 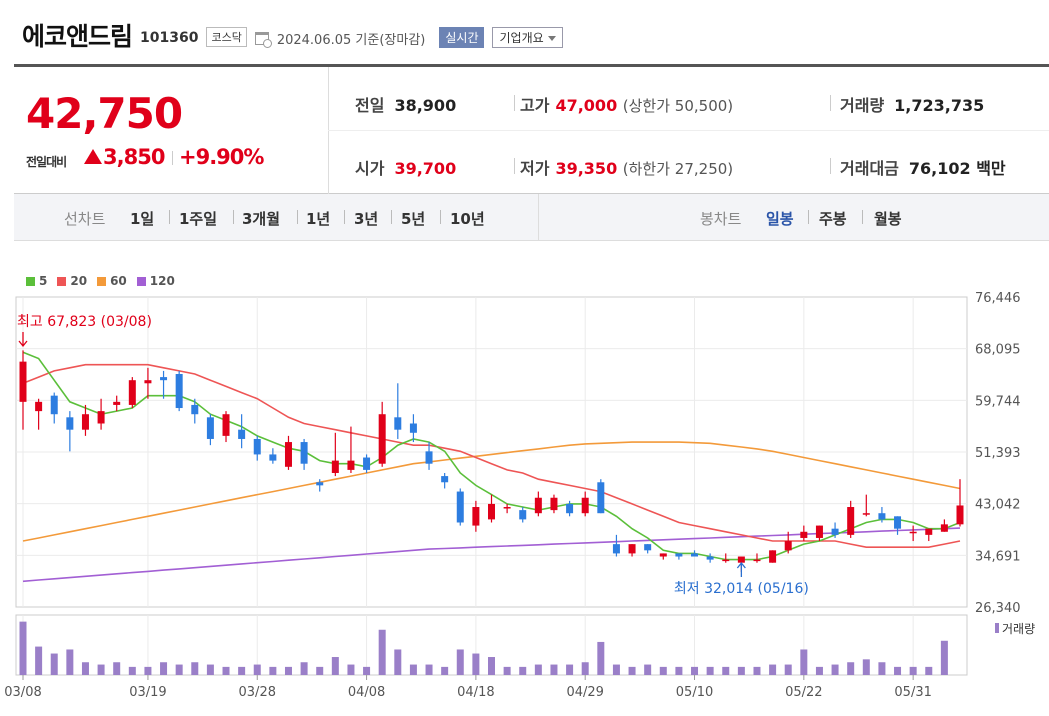 What do you see at coordinates (147, 692) in the screenshot?
I see `x-tick-label: 03/19` at bounding box center [147, 692].